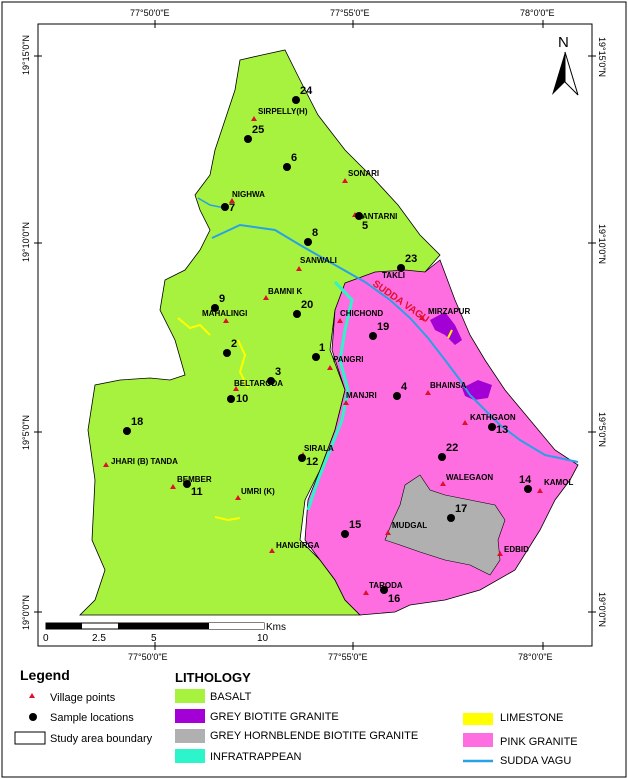 Image resolution: width=628 pixels, height=779 pixels. I want to click on river-tributary, so click(211, 203).